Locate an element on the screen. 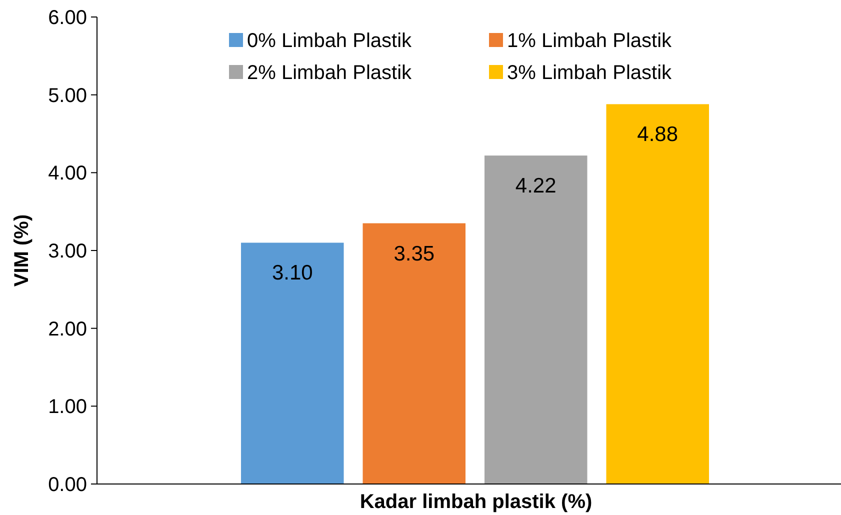  data-label: 4.22 is located at coordinates (535, 186).